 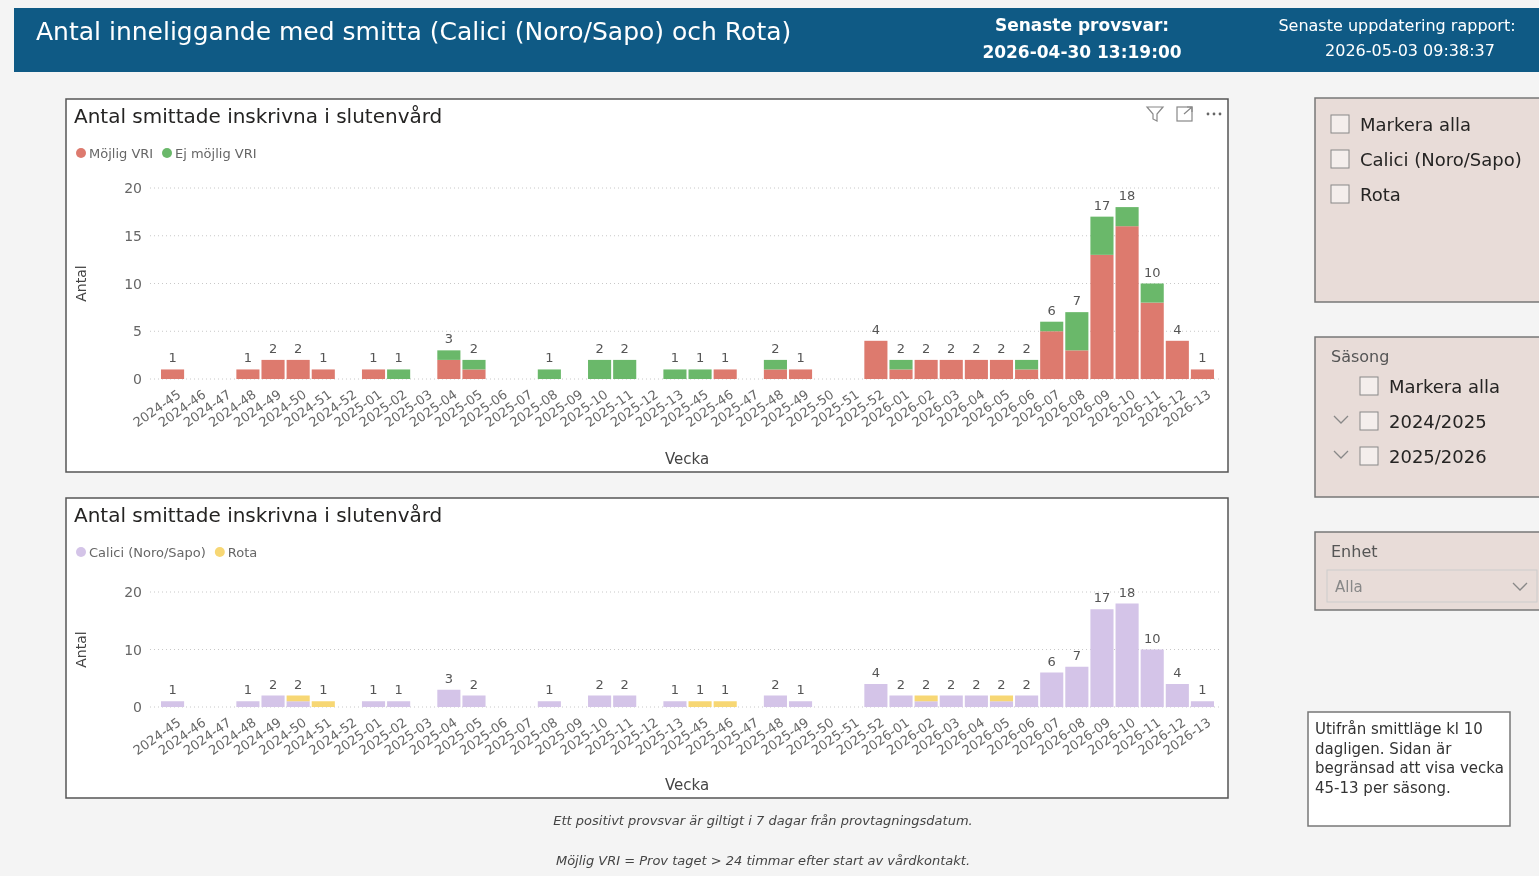 What do you see at coordinates (258, 515) in the screenshot?
I see `chart-title: Antal smittade inskrivna i slutenvård` at bounding box center [258, 515].